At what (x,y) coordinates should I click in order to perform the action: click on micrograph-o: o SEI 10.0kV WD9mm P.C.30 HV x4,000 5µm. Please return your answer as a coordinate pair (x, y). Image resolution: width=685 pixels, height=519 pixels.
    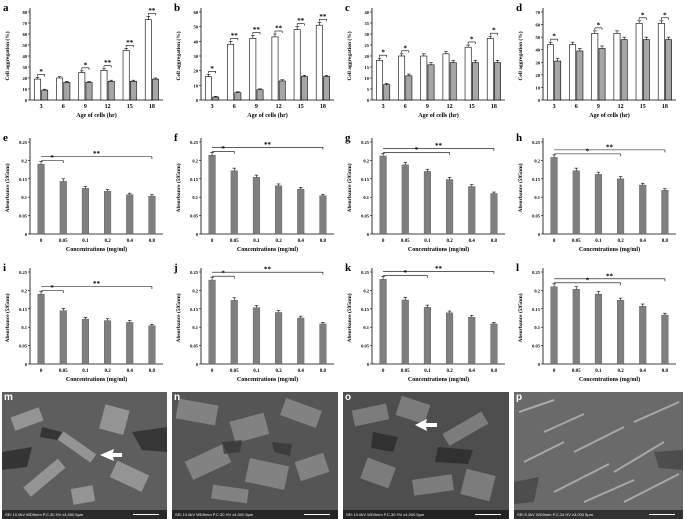
    Looking at the image, I should click on (426, 455).